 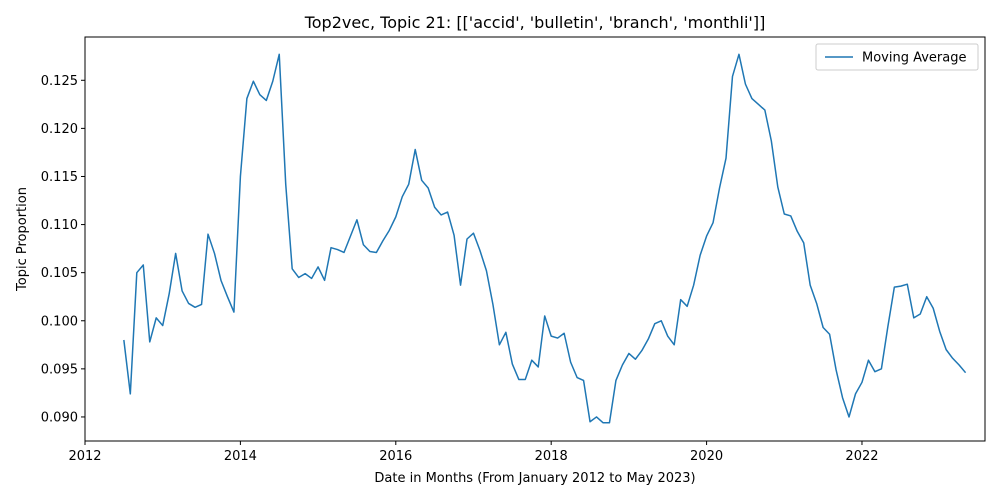 I want to click on x-tick-label: 2016, so click(x=395, y=456).